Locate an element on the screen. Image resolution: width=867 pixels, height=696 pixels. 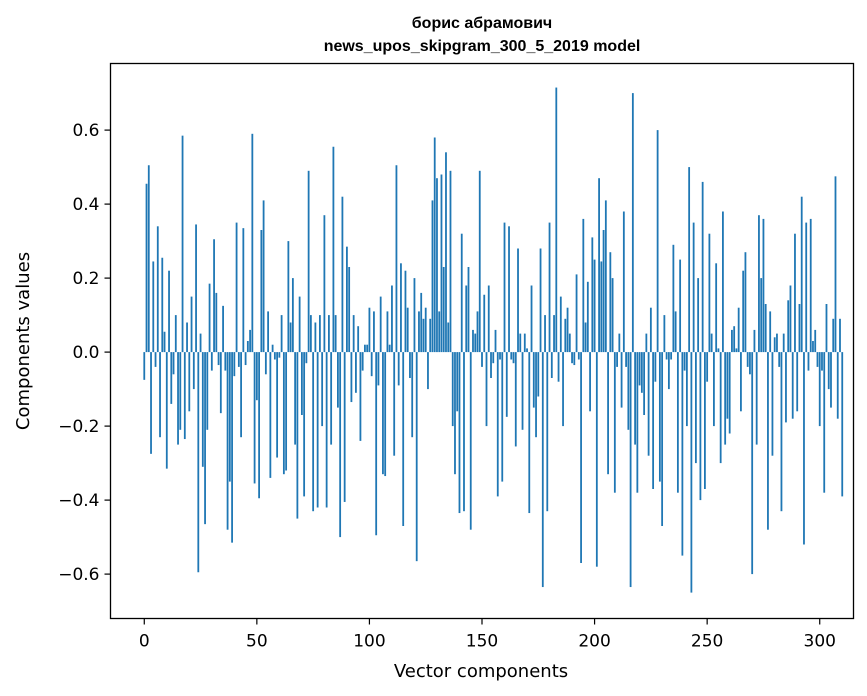
y-tick-label: −0.4 is located at coordinates (78, 501).